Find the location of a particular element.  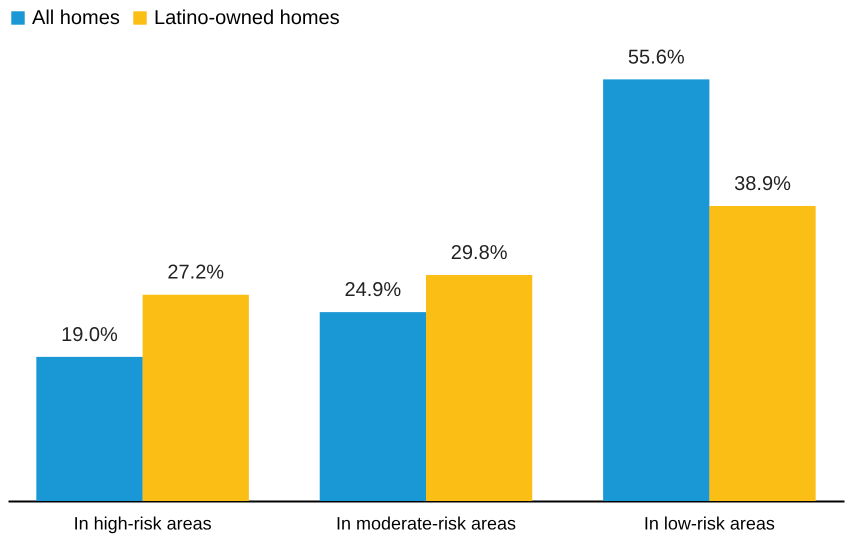

data-label: 24.9% is located at coordinates (373, 290).